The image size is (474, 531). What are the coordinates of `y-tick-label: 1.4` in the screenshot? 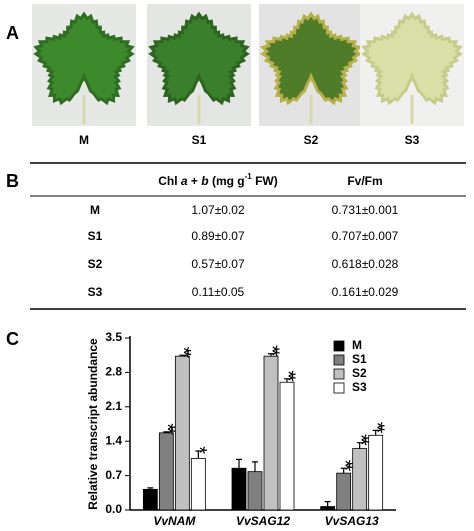 It's located at (113, 440).